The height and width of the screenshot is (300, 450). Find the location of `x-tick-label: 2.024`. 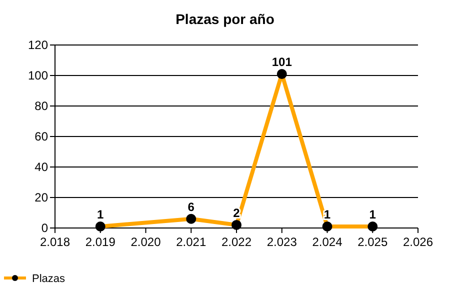

x-tick-label: 2.024 is located at coordinates (327, 242).